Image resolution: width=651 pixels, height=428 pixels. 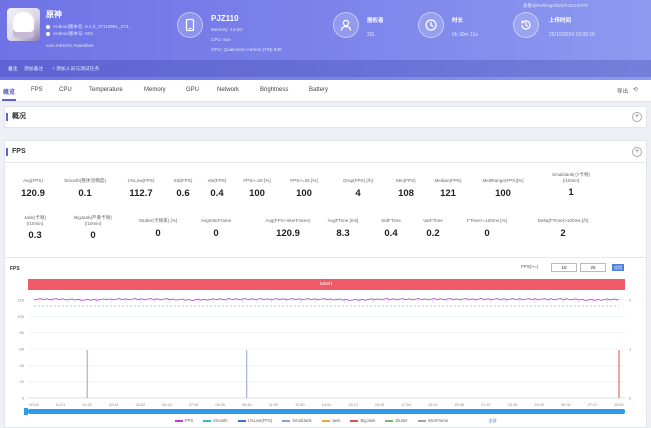 I want to click on legend-item: BigJank, so click(x=362, y=420).